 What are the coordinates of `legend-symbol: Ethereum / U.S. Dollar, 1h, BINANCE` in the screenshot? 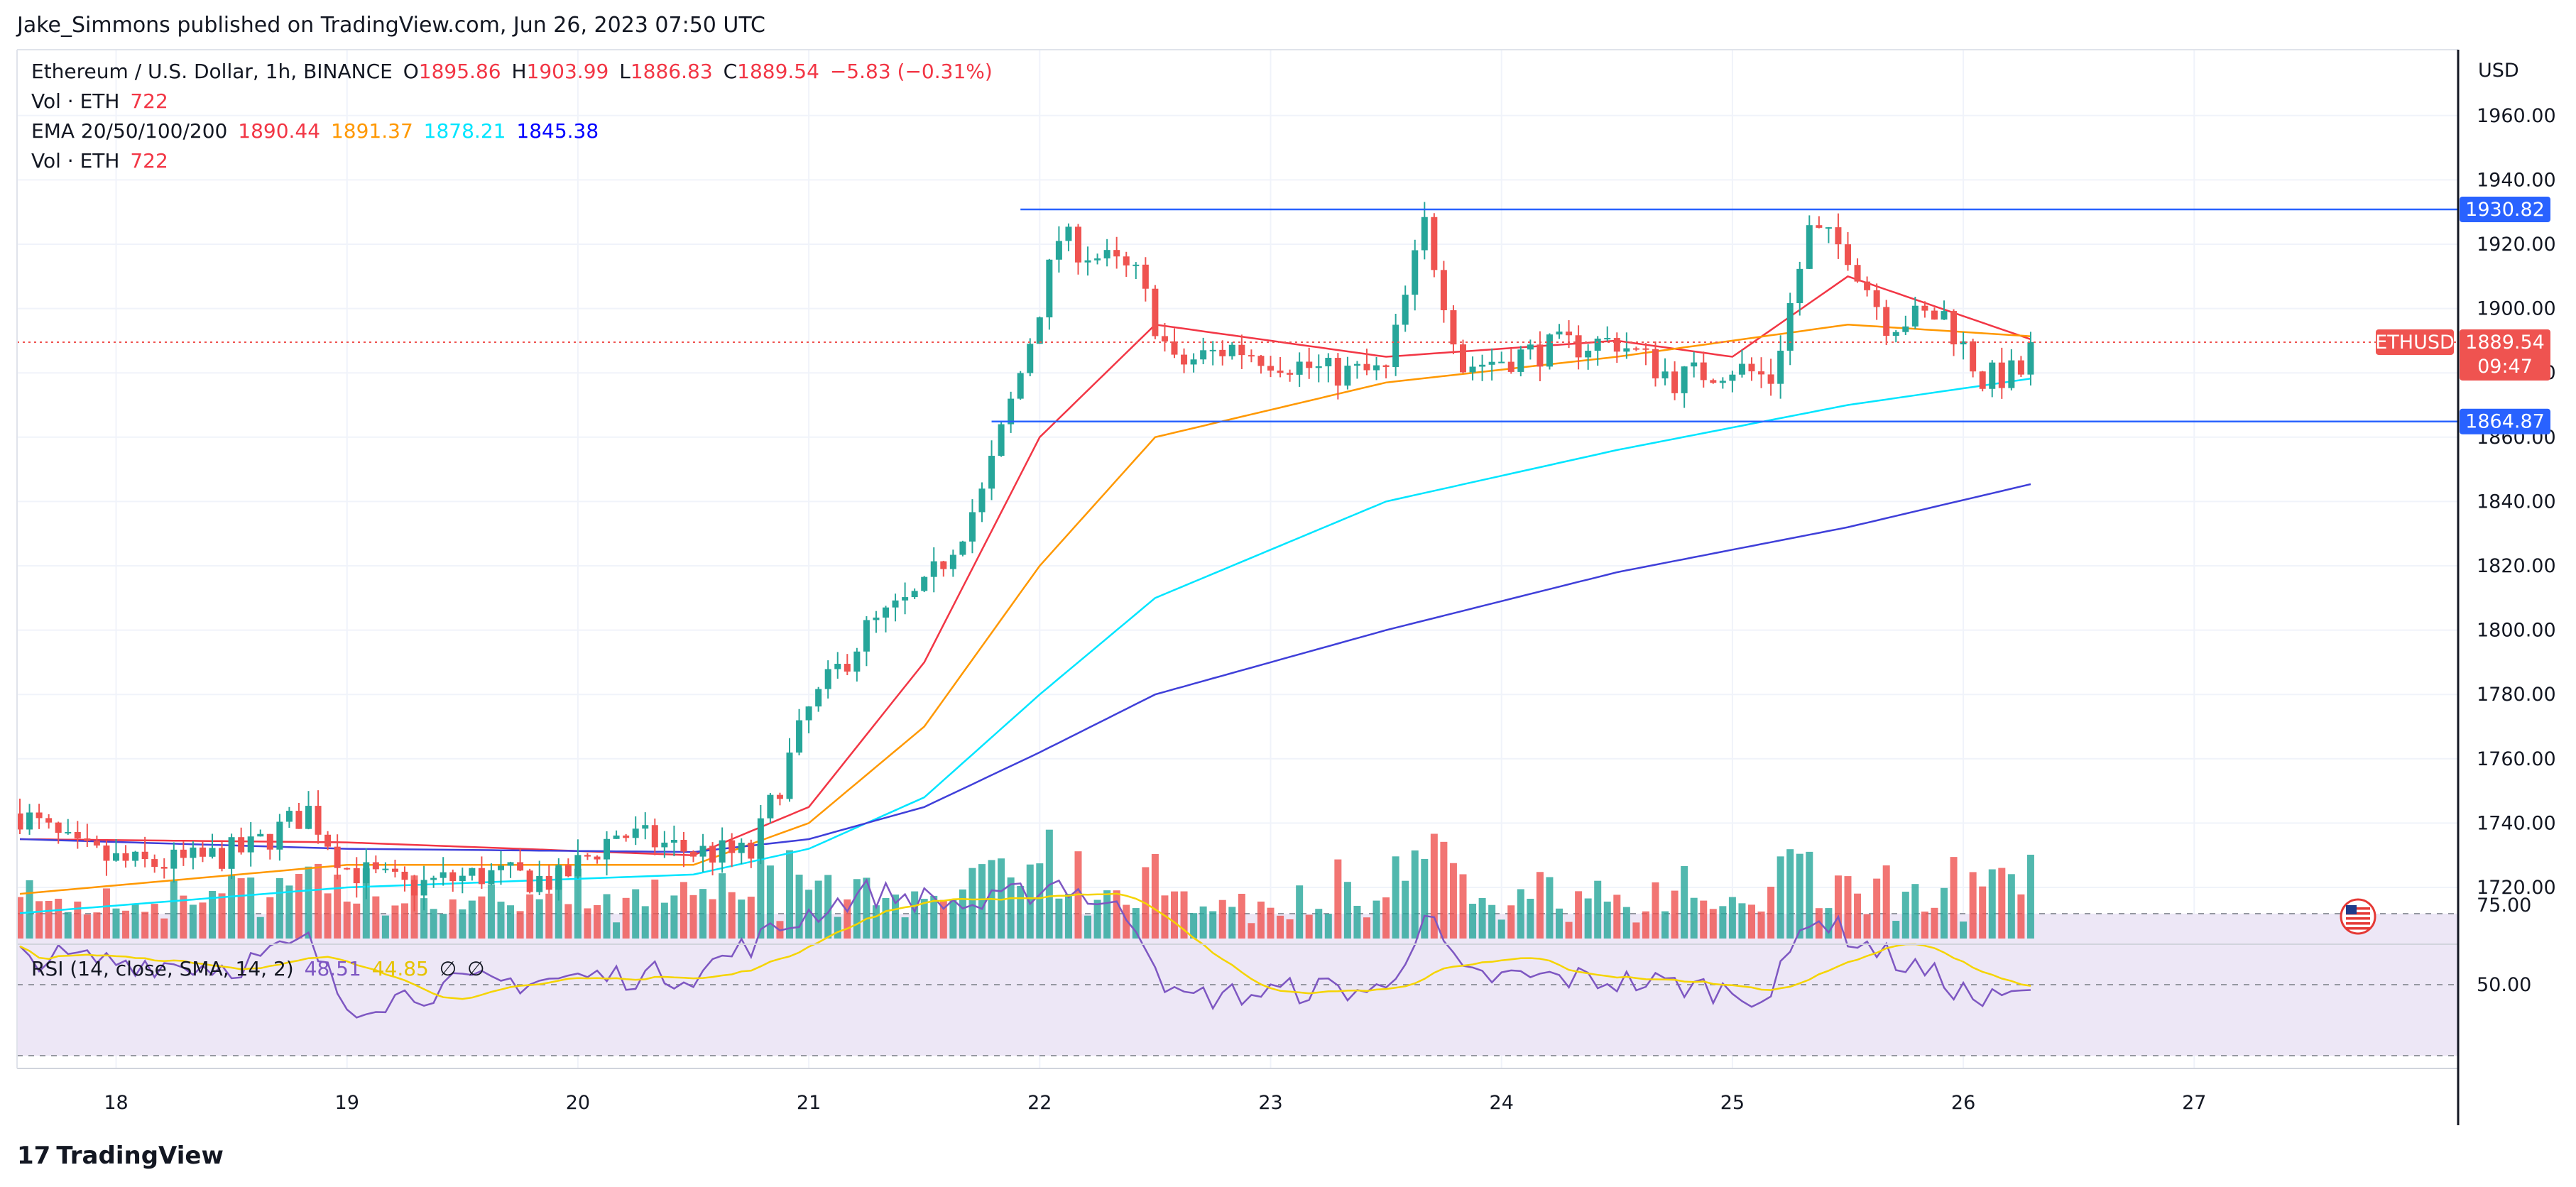 It's located at (212, 71).